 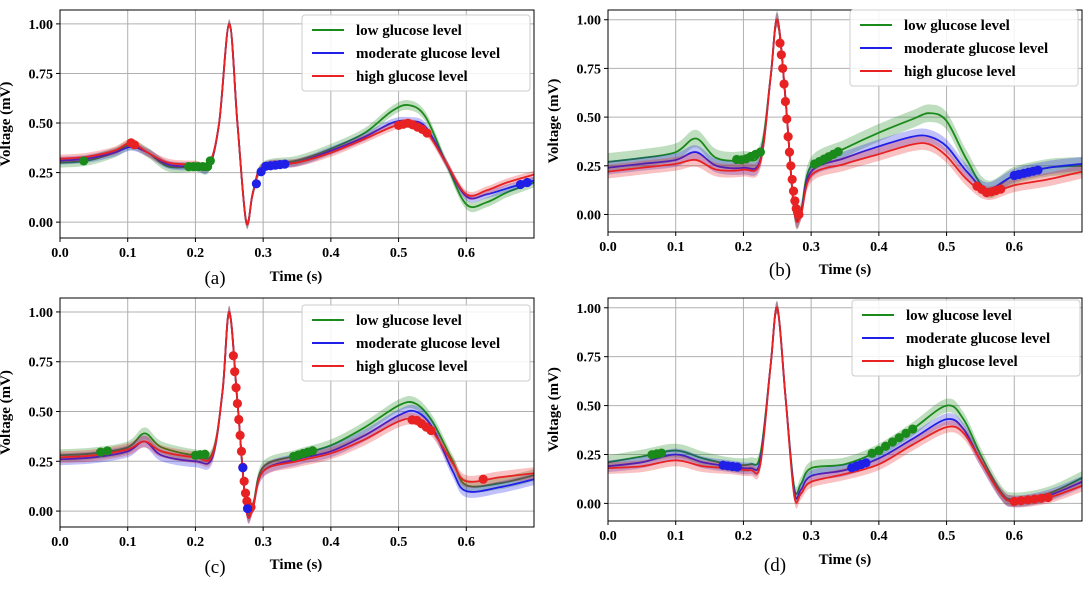 What do you see at coordinates (214, 278) in the screenshot?
I see `panel-label: (a)` at bounding box center [214, 278].